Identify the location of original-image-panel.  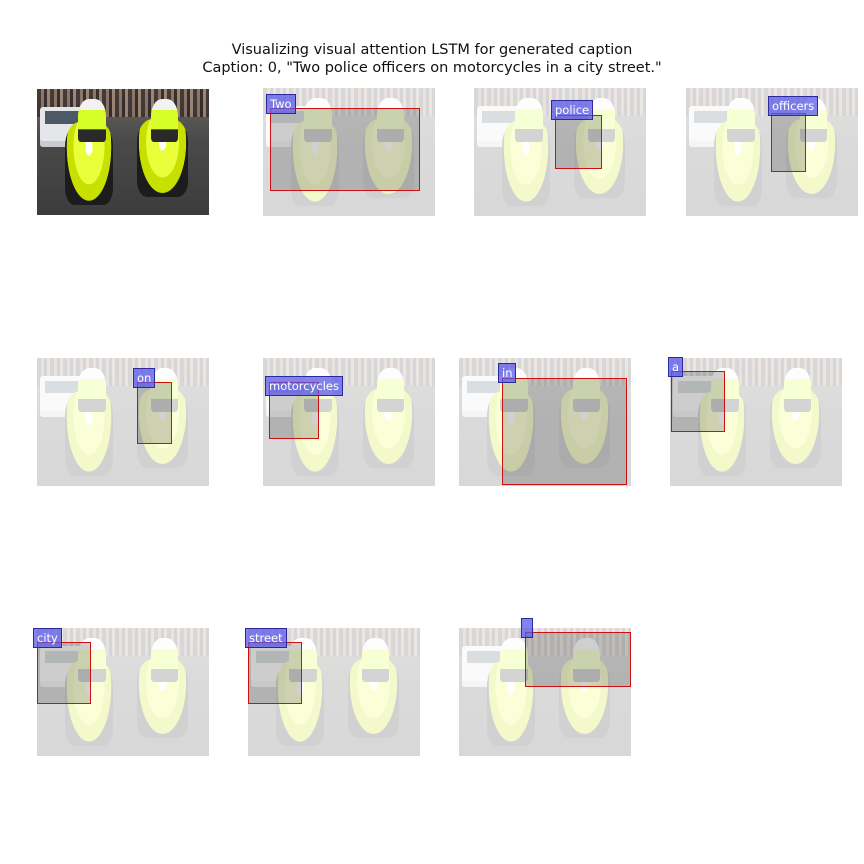
(123, 153).